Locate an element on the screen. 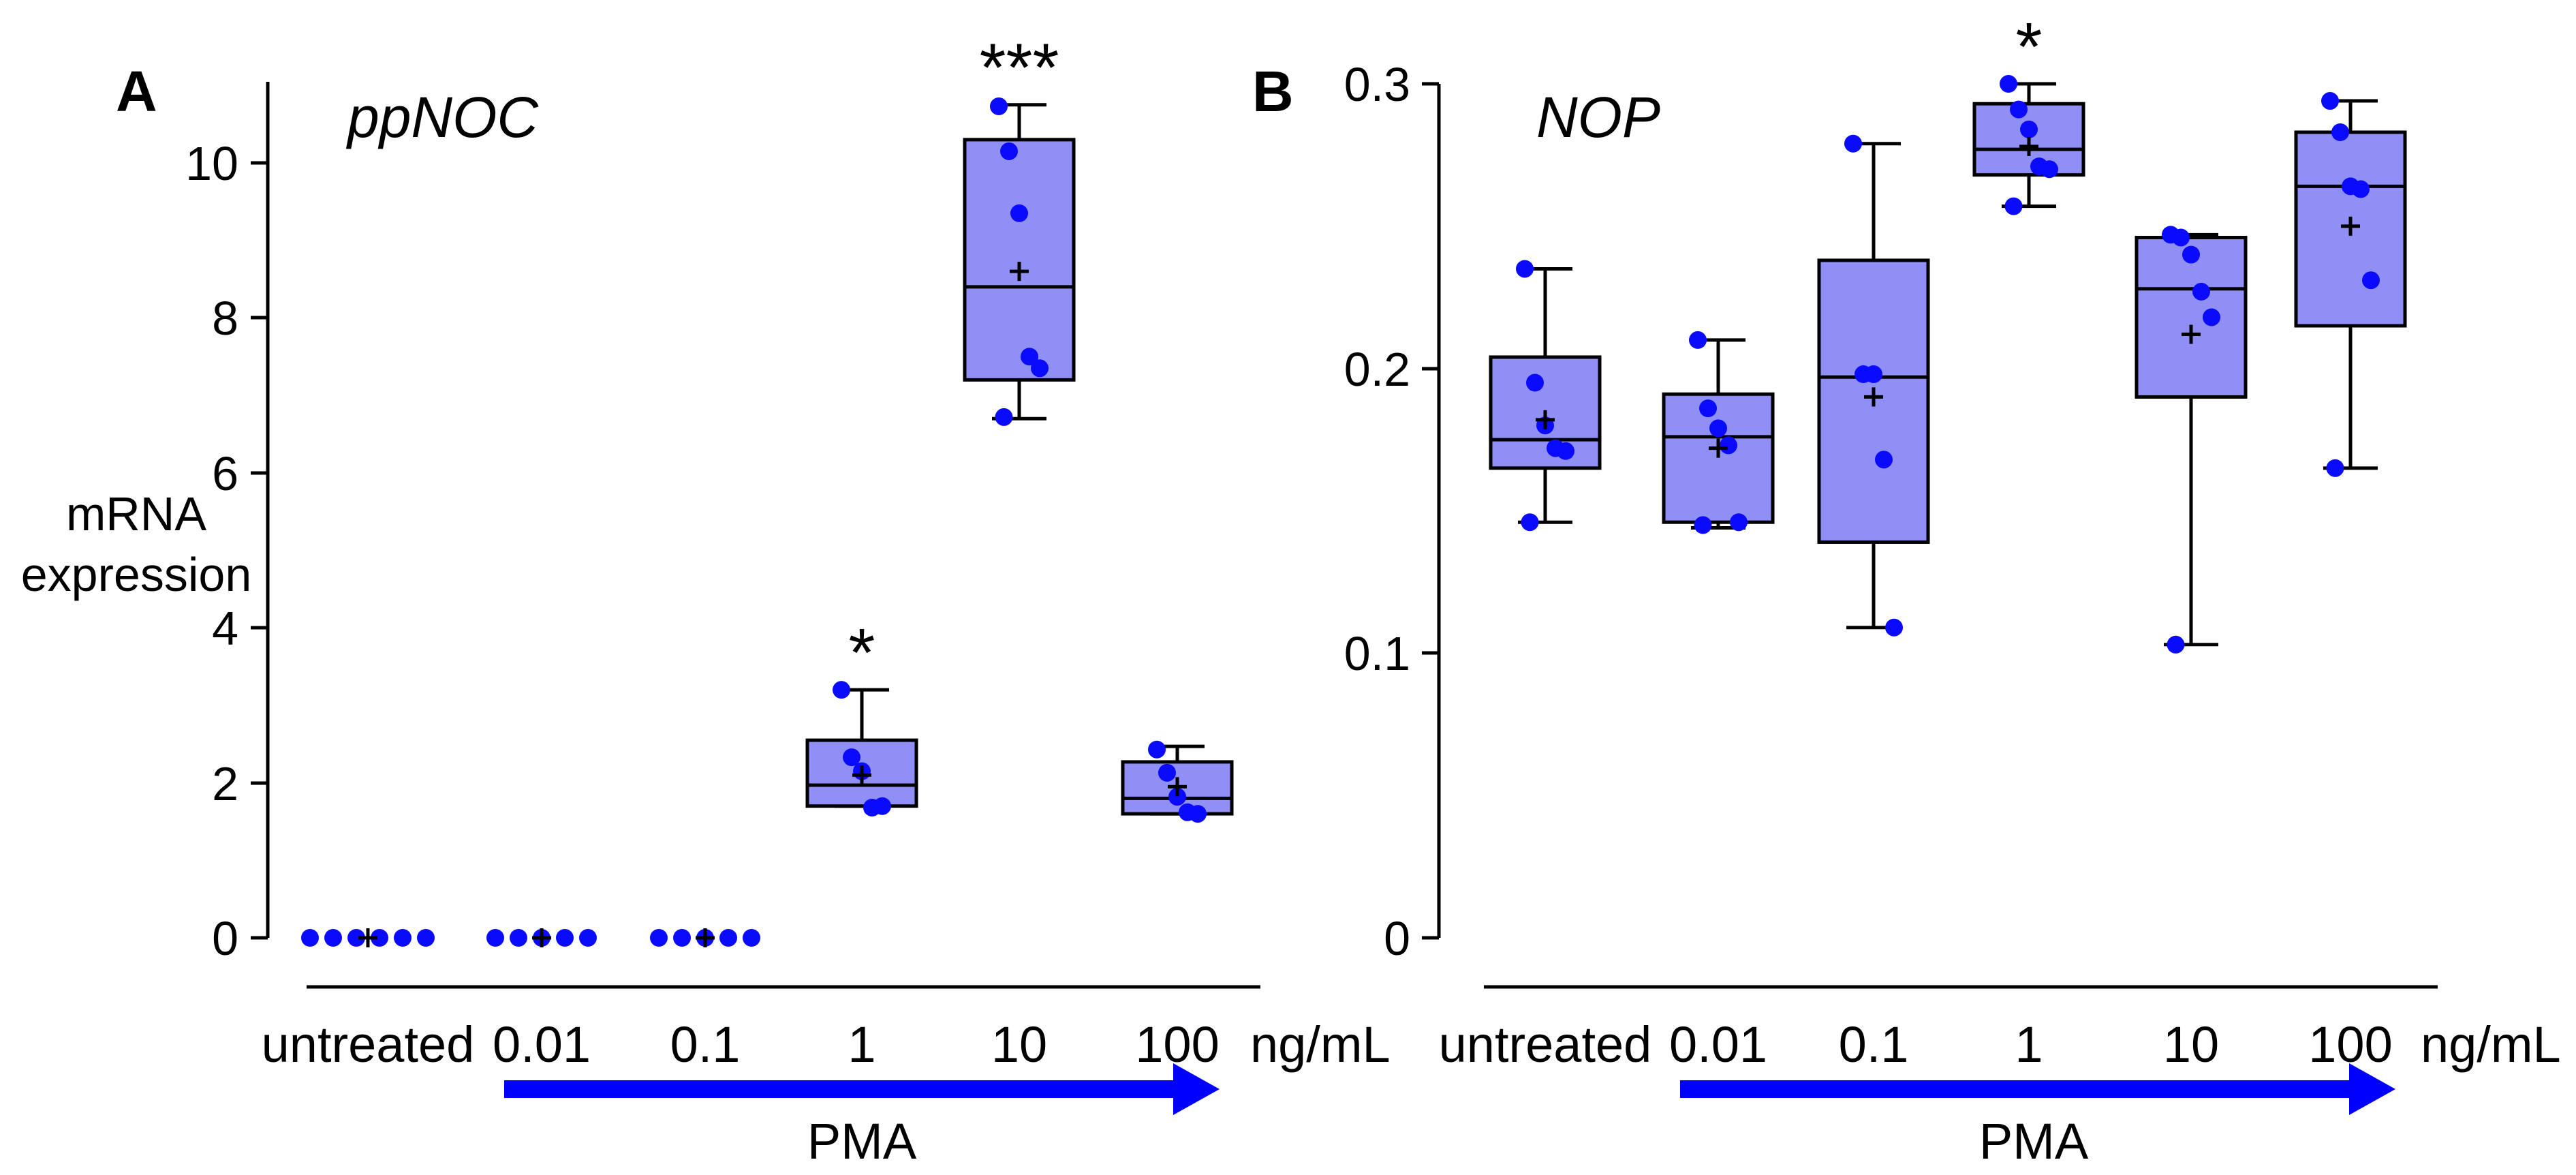  panel-a-yticks: 0 2 4 6 8 10 is located at coordinates (227, 551).